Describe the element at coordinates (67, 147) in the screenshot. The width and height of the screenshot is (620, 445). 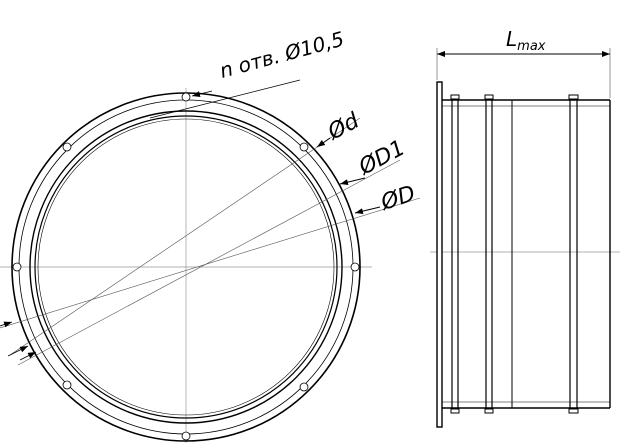
I see `bolt-hole-top-left` at that location.